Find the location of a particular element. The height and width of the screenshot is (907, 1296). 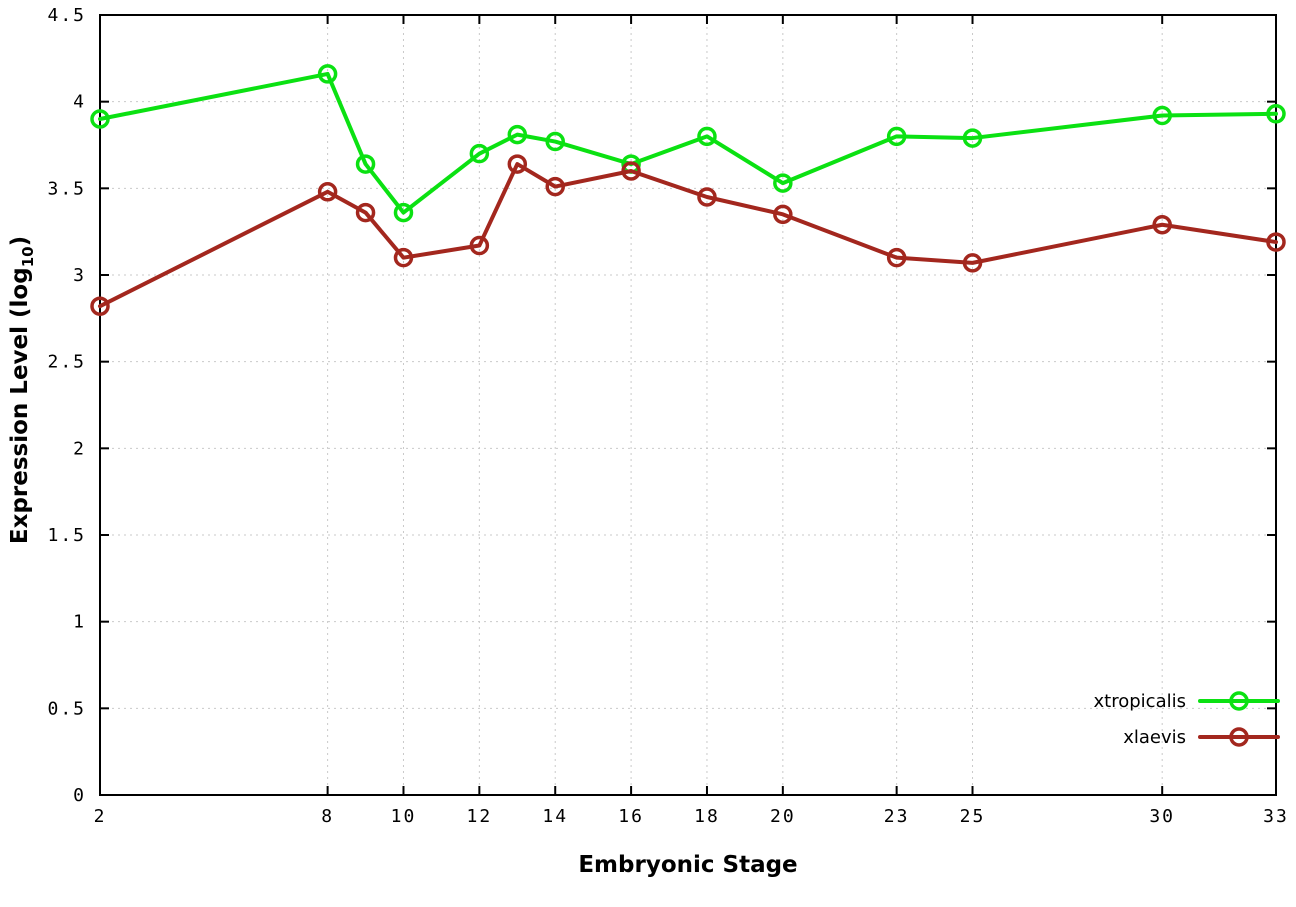

legend-item: xtropicalis is located at coordinates (1187, 701).